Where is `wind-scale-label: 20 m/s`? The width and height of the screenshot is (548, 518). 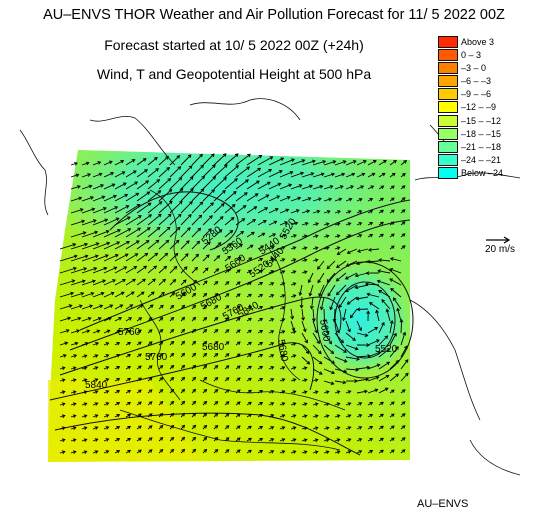
wind-scale-label: 20 m/s is located at coordinates (500, 249).